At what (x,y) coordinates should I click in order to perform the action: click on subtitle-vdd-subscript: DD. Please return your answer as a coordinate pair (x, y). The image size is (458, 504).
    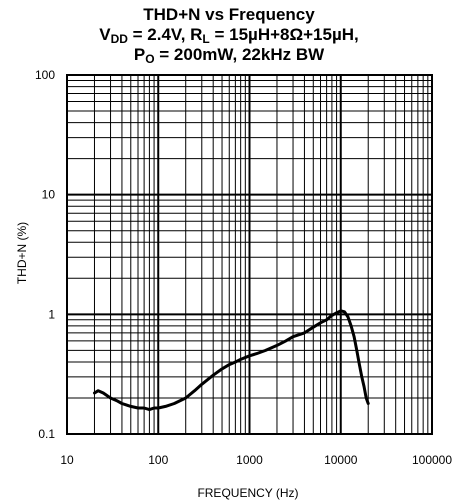
    Looking at the image, I should click on (119, 39).